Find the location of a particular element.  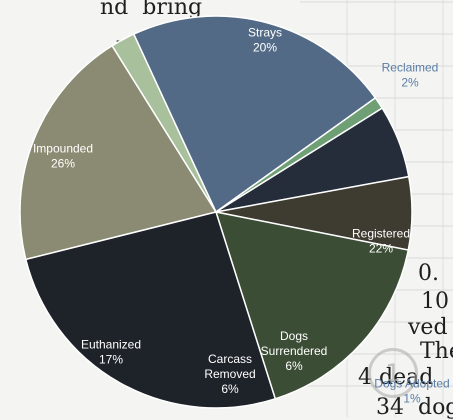

slice-label-line: Euthanized is located at coordinates (111, 345).